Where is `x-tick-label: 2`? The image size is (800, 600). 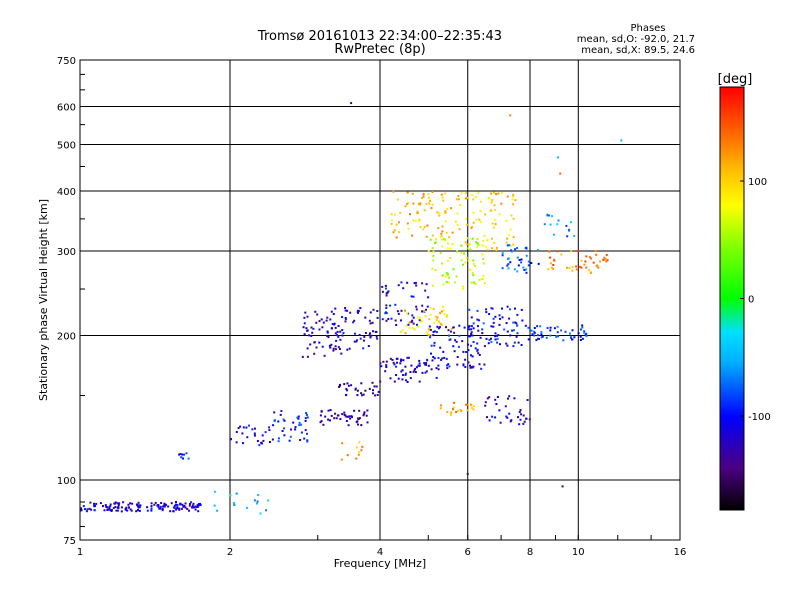
x-tick-label: 2 is located at coordinates (230, 552).